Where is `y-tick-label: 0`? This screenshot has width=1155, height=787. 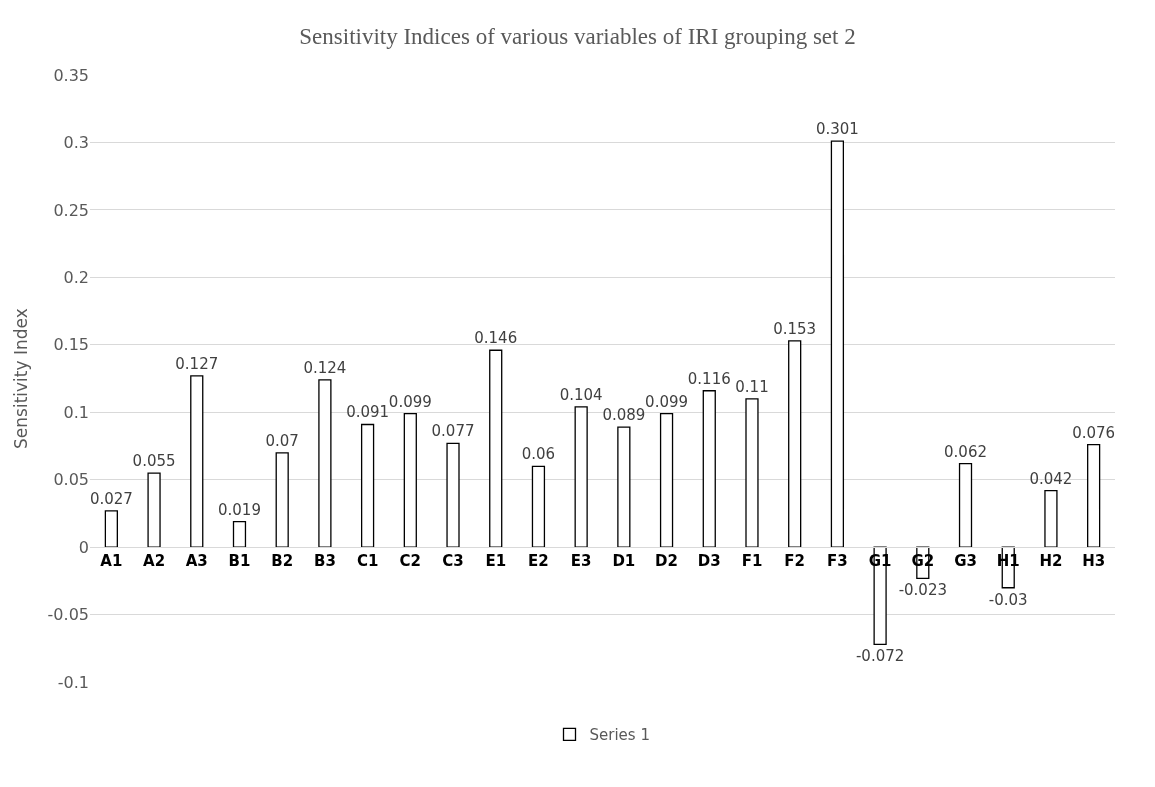 y-tick-label: 0 is located at coordinates (83, 547).